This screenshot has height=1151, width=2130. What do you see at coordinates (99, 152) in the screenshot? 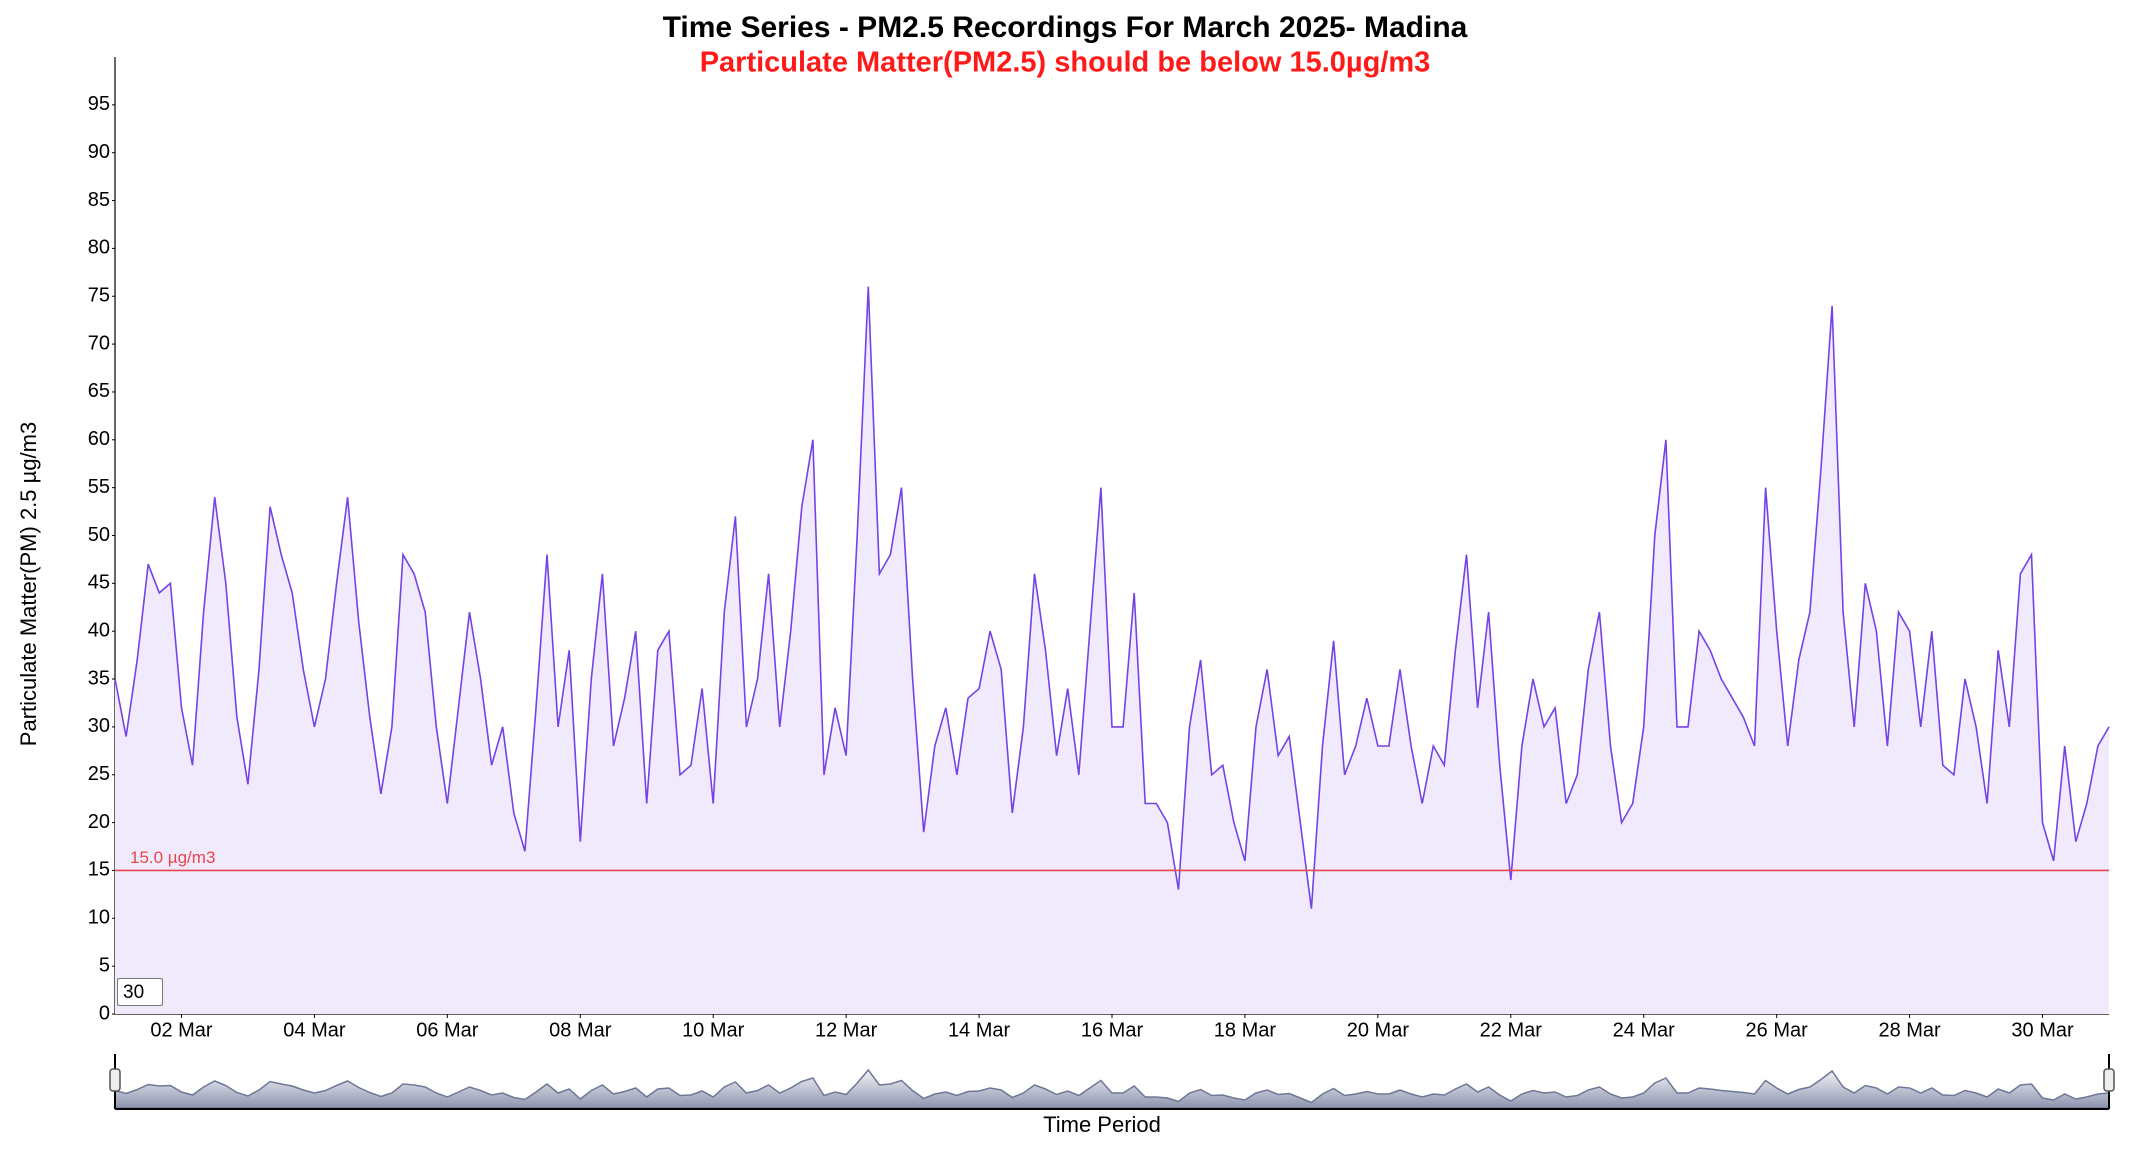
I see `y-tick-label: 90` at bounding box center [99, 152].